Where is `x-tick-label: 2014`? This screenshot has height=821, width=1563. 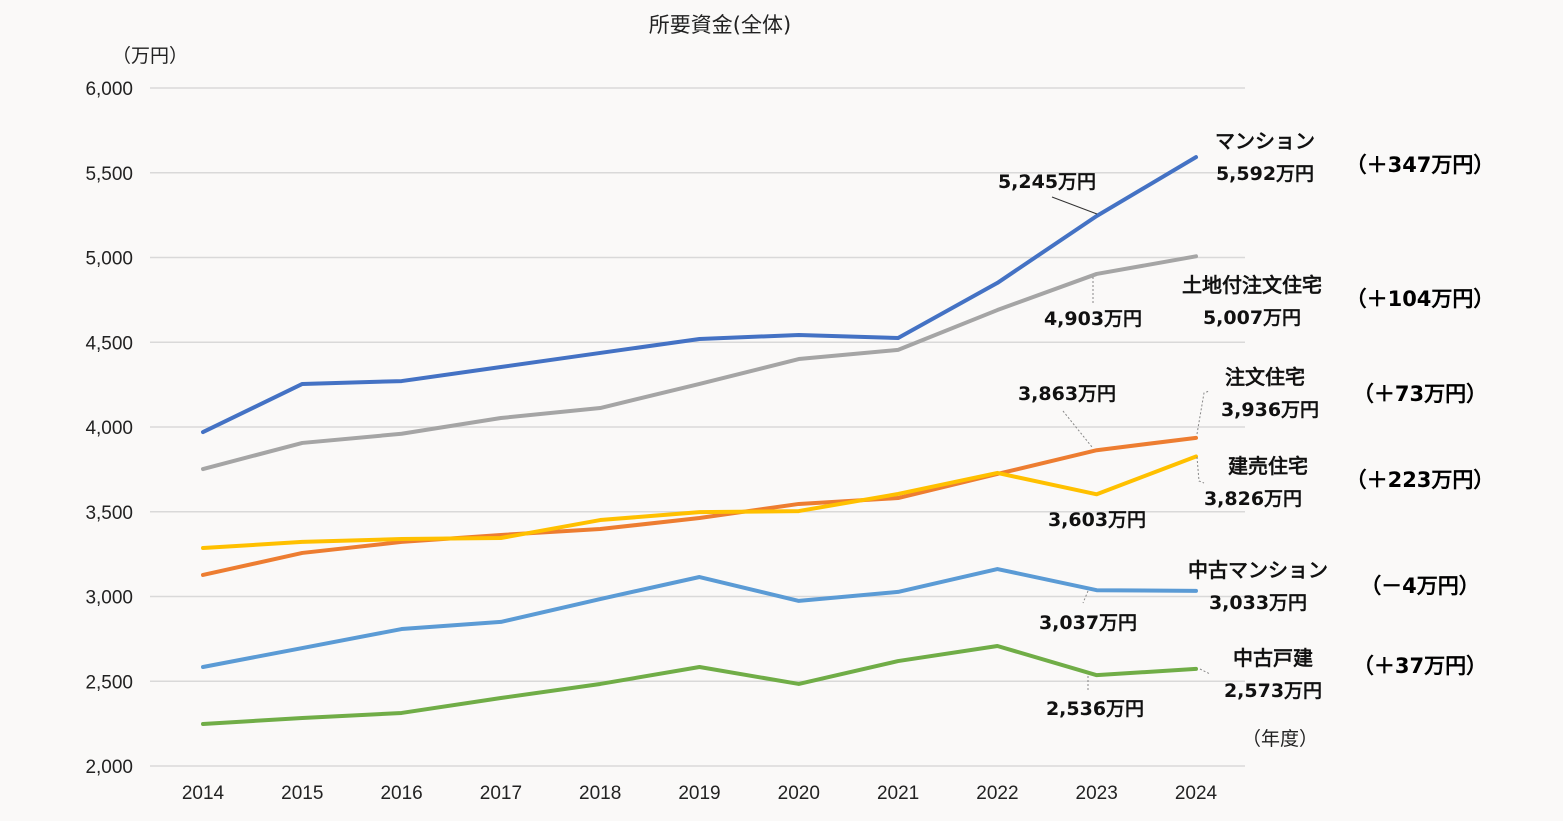 x-tick-label: 2014 is located at coordinates (203, 793).